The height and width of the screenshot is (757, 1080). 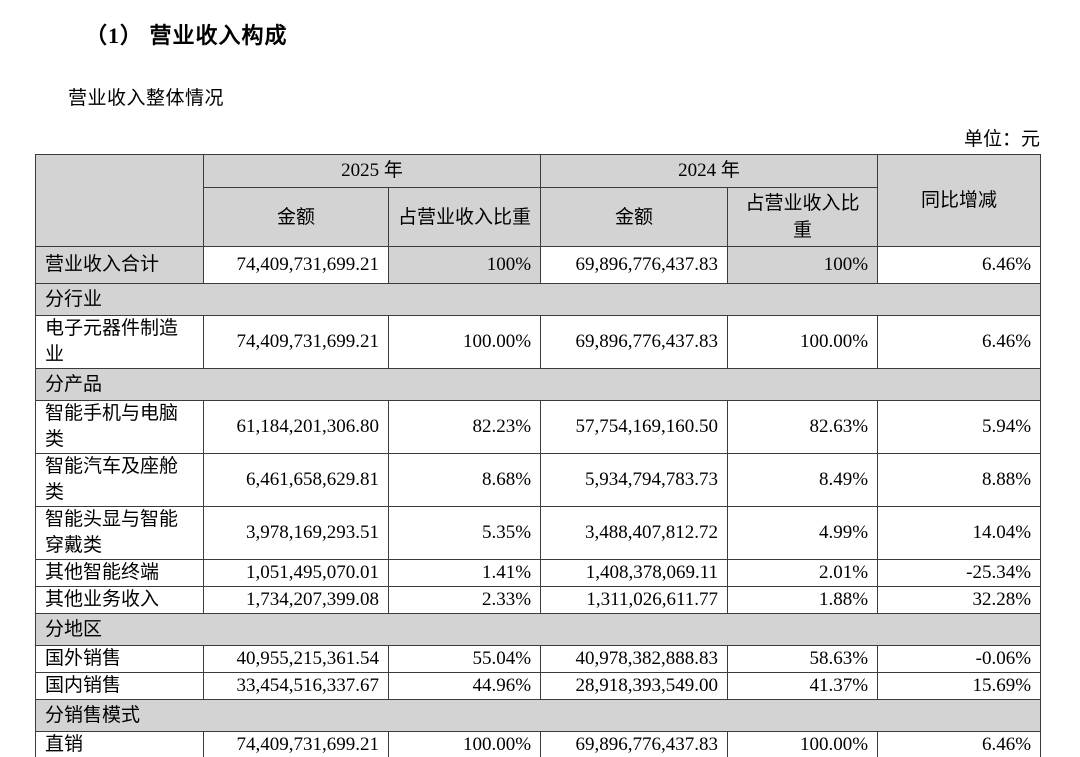 What do you see at coordinates (803, 265) in the screenshot?
I see `share-2024-cell: 100%` at bounding box center [803, 265].